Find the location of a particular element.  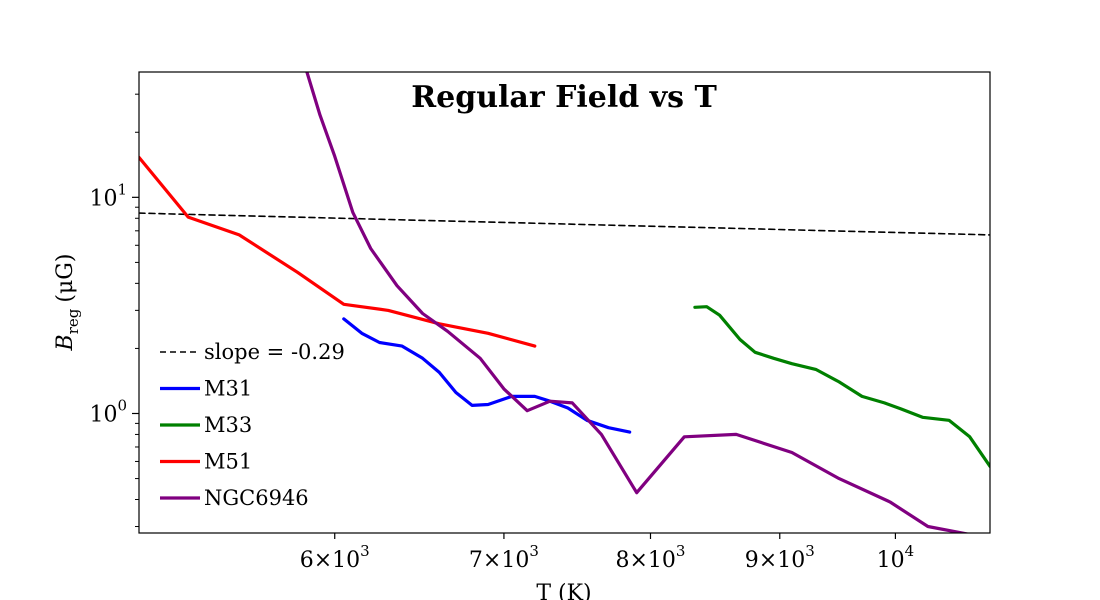

series-line-m31 is located at coordinates (487, 375).